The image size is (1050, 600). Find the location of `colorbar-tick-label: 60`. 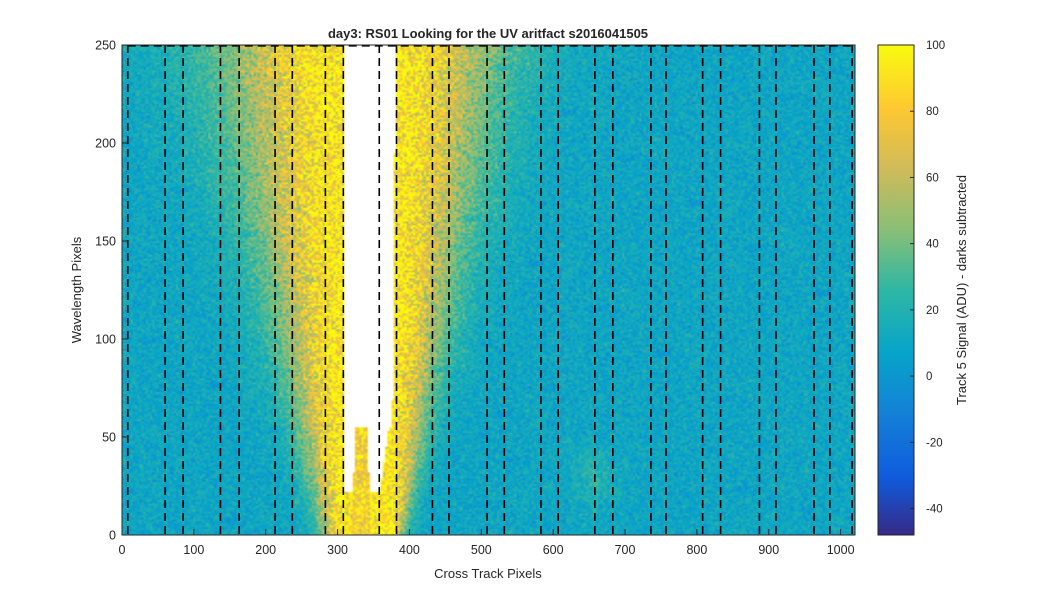

colorbar-tick-label: 60 is located at coordinates (932, 178).